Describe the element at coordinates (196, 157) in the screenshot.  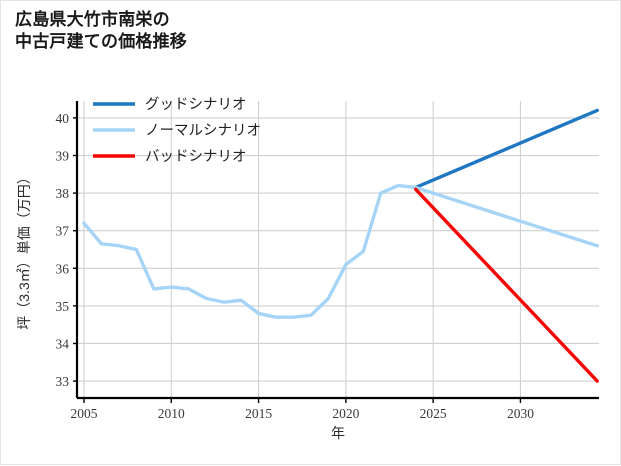
I see `legend-label-2: バッドシナリオ` at that location.